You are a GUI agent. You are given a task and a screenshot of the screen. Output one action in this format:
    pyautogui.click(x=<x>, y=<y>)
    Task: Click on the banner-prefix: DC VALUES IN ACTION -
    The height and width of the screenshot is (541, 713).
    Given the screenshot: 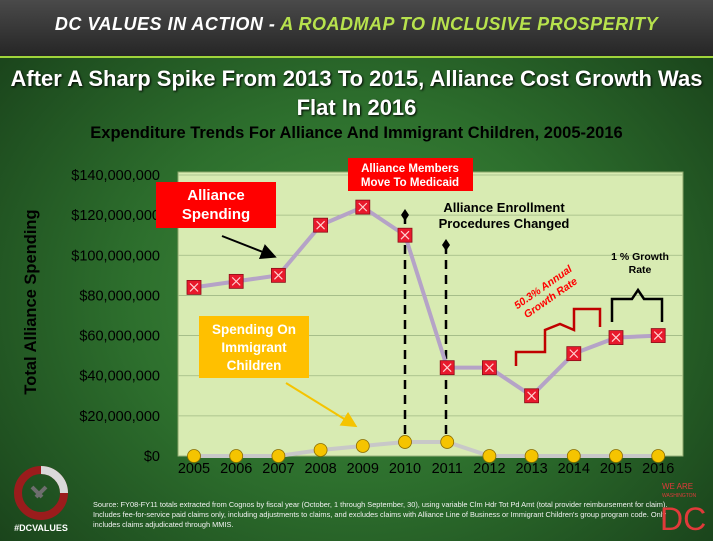 What is the action you would take?
    pyautogui.click(x=165, y=24)
    